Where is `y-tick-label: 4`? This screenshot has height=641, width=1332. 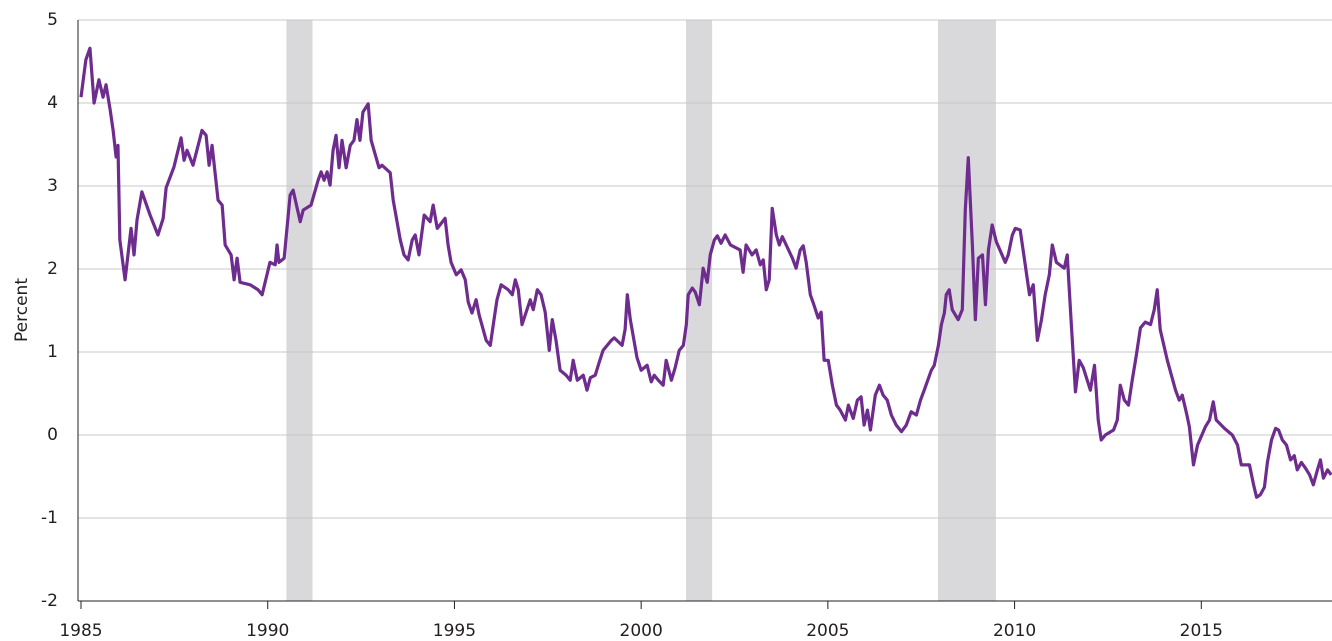 y-tick-label: 4 is located at coordinates (52, 103).